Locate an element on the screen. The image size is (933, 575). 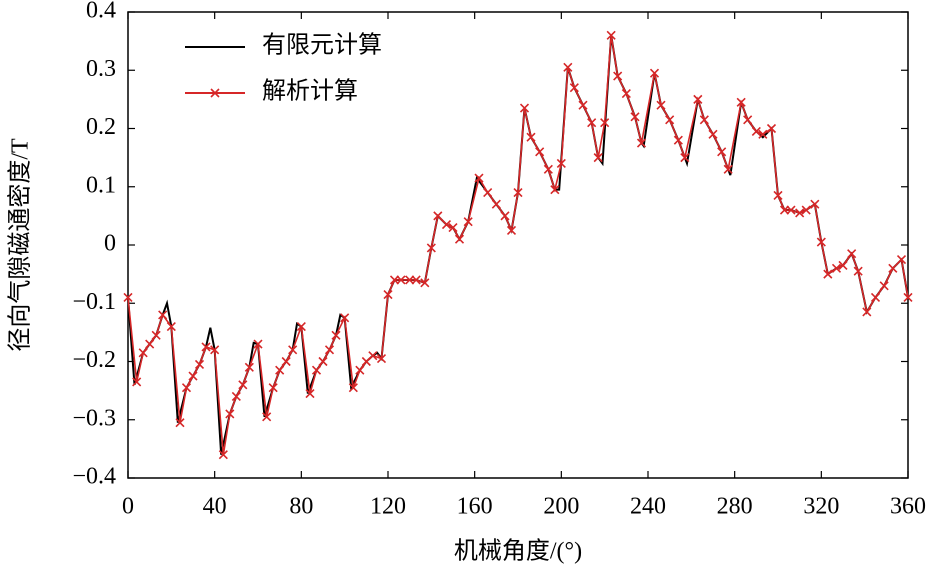
y-tick-label: 0 is located at coordinates (110, 244).